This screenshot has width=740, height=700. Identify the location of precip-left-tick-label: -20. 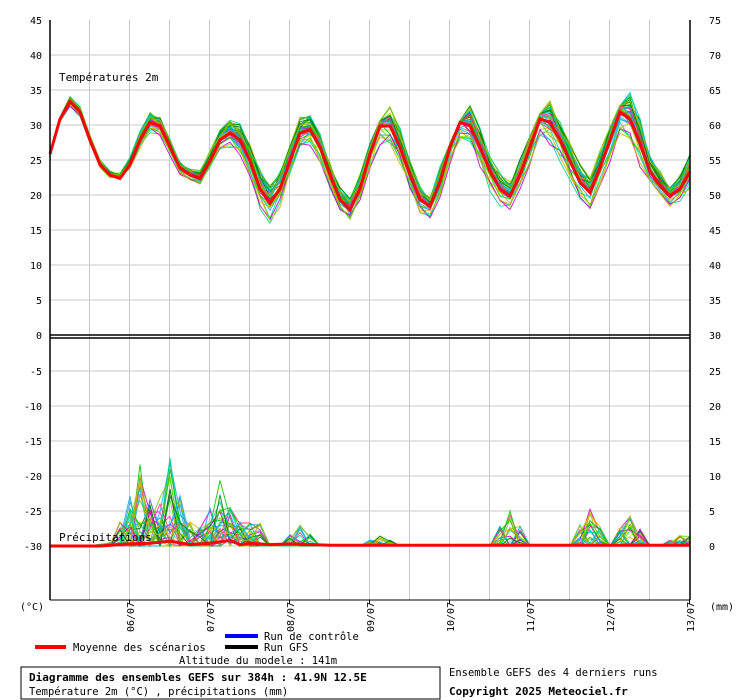
(33, 477).